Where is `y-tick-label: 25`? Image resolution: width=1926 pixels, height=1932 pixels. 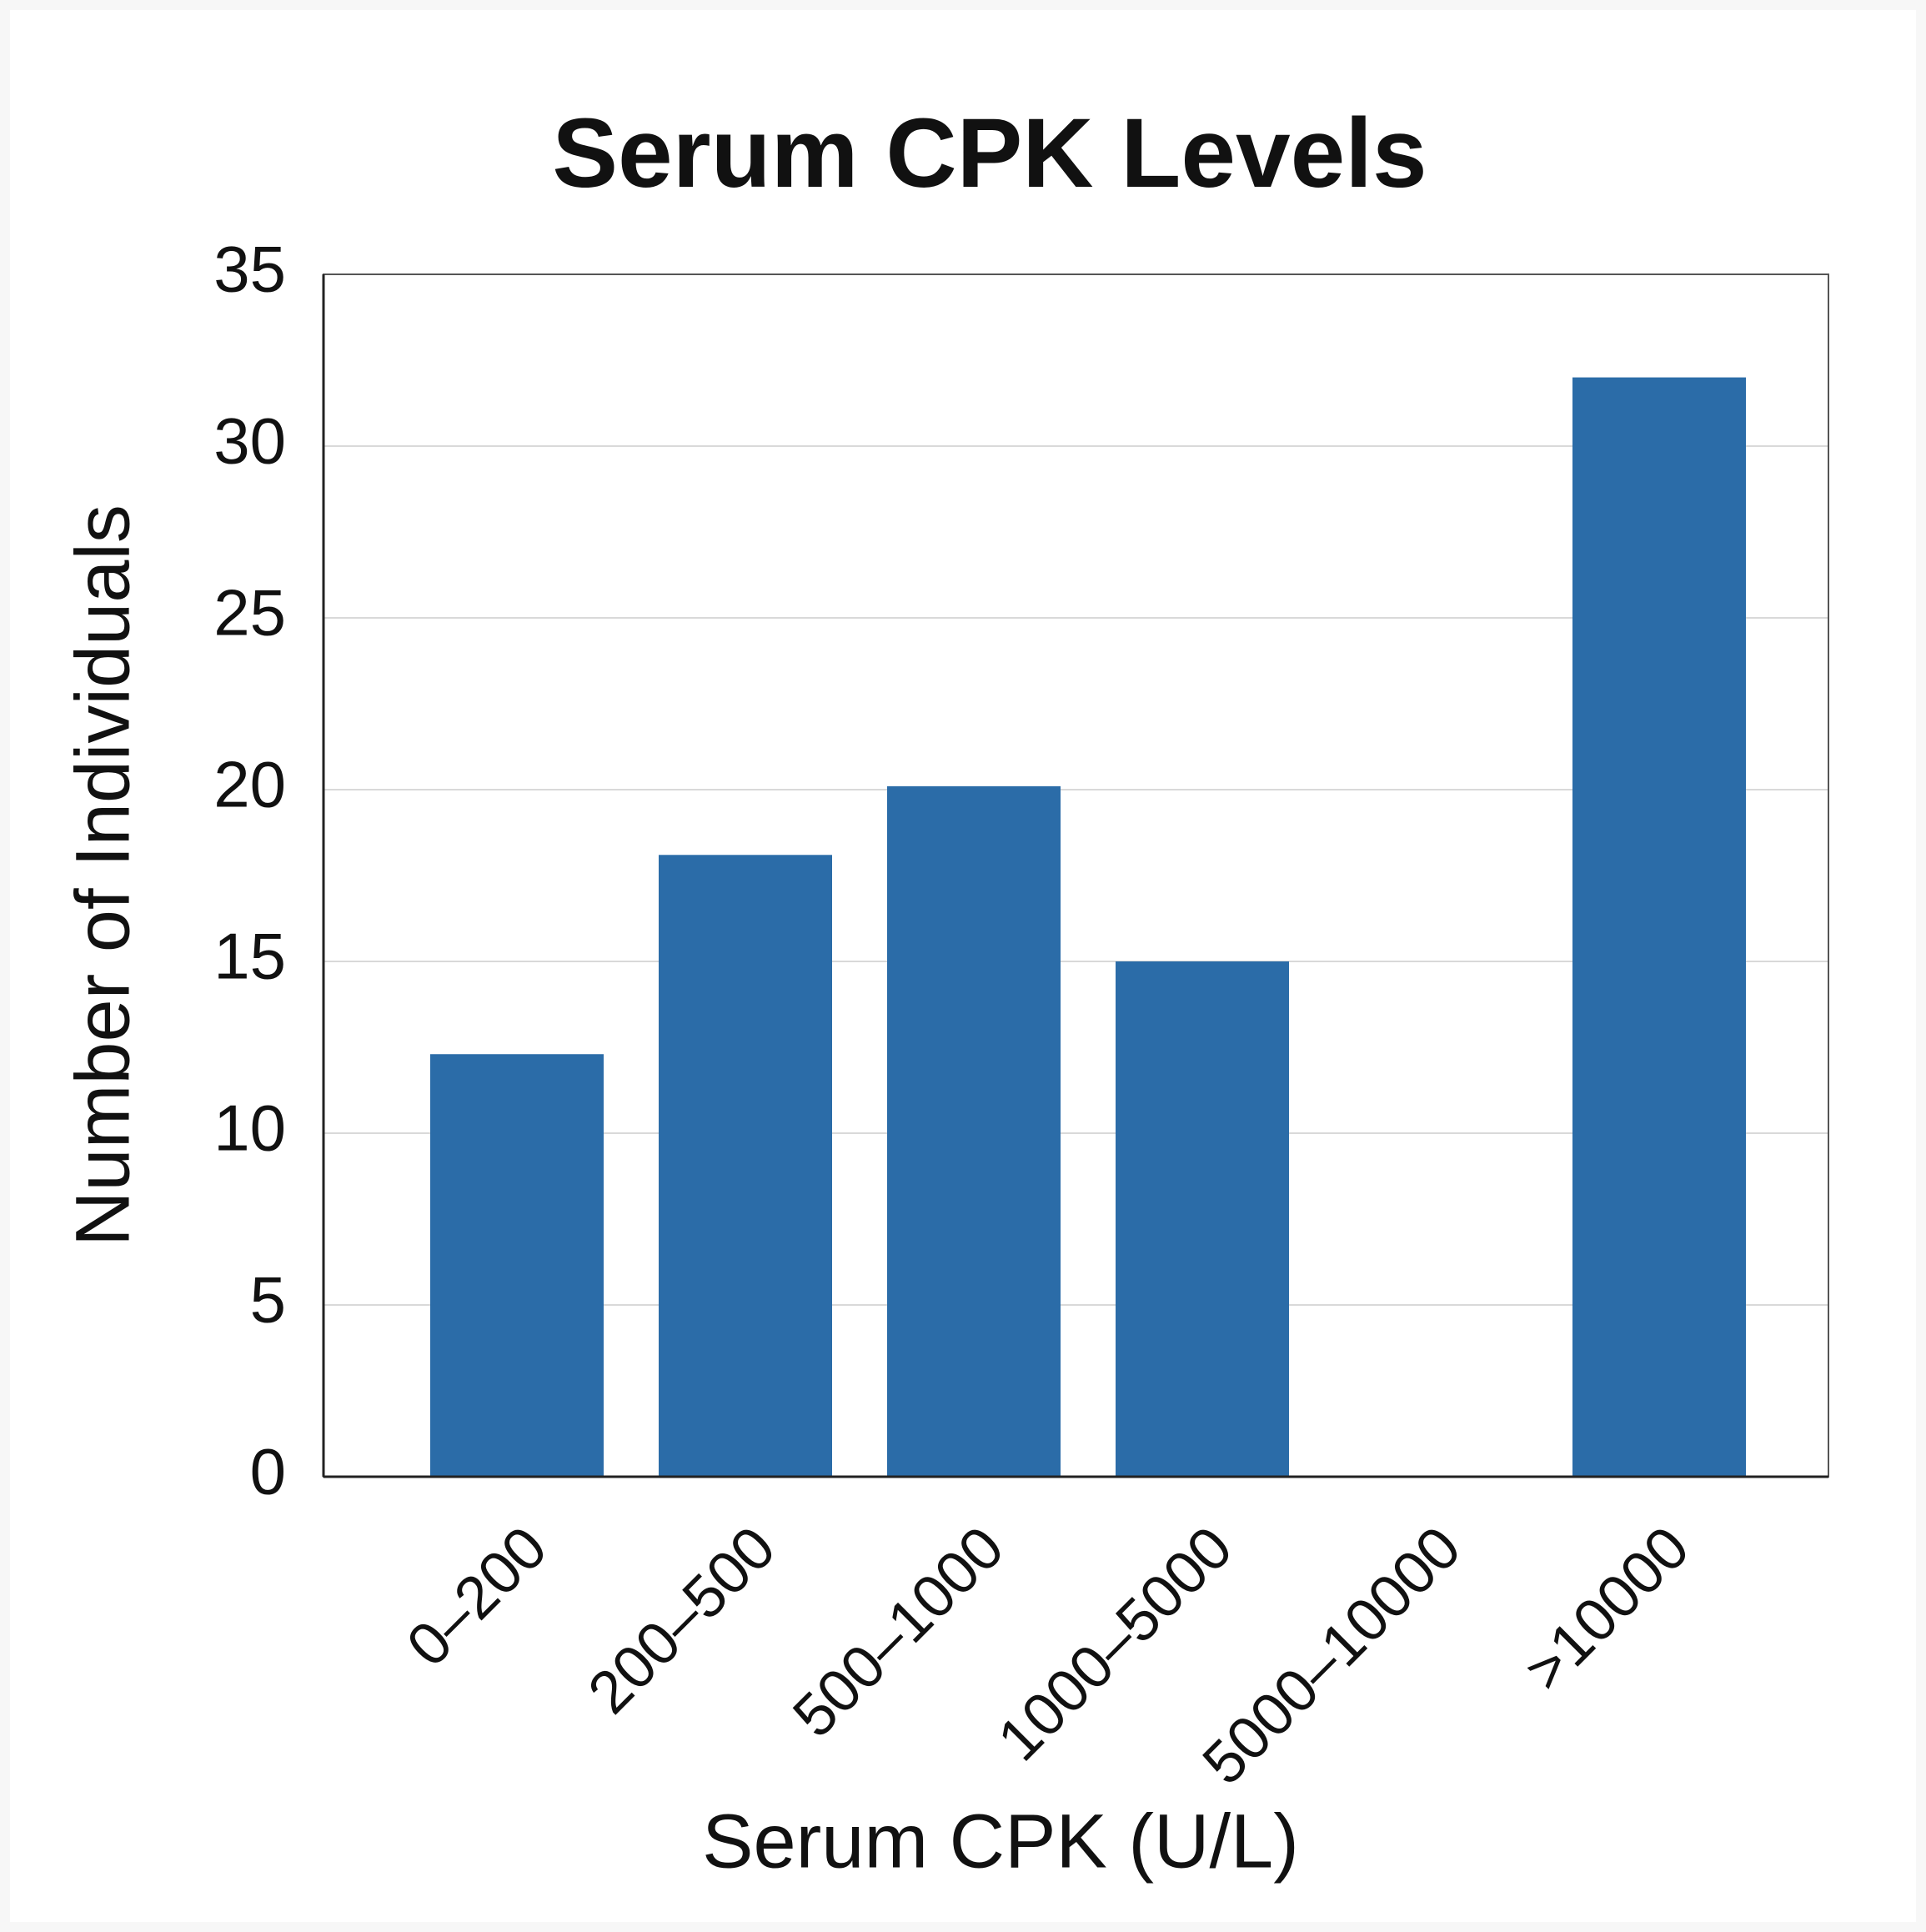 y-tick-label: 25 is located at coordinates (249, 613).